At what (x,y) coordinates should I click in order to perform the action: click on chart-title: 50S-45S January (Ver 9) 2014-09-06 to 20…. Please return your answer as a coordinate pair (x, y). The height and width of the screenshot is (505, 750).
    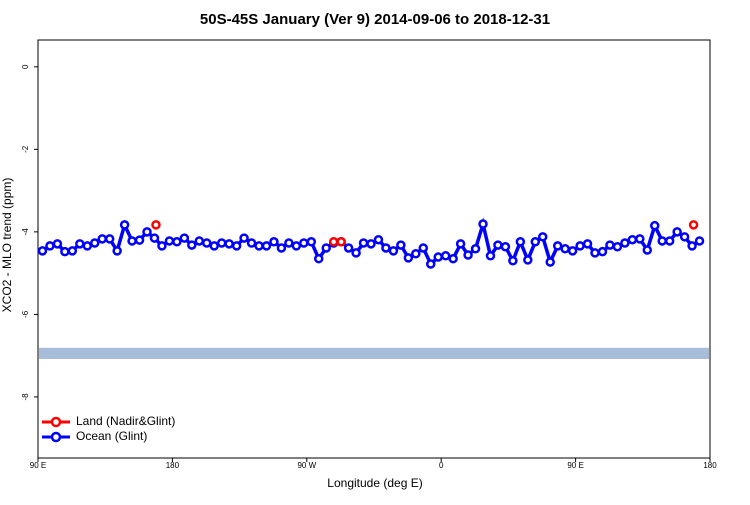
    Looking at the image, I should click on (375, 19).